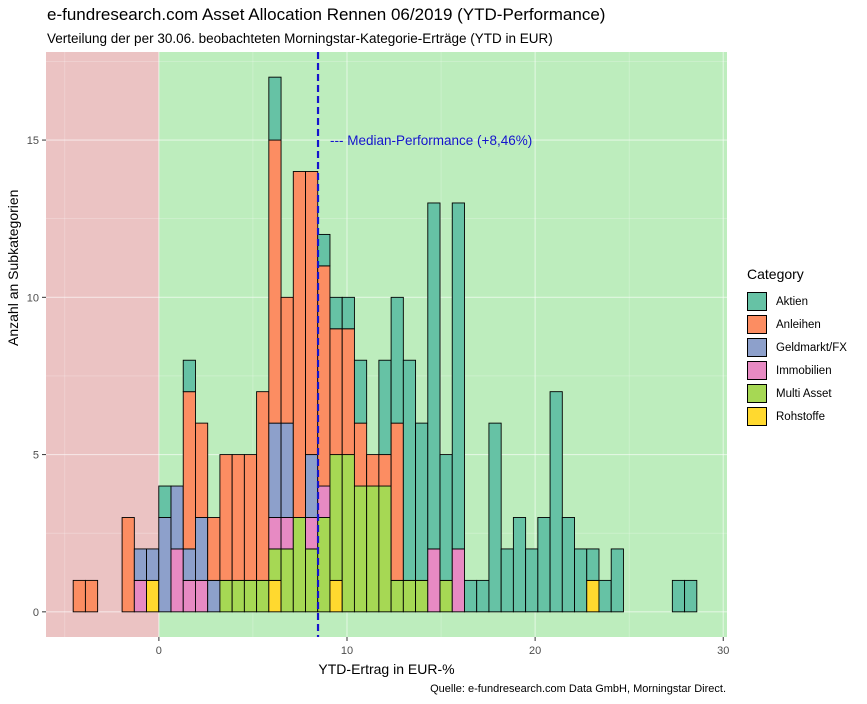  What do you see at coordinates (36, 613) in the screenshot?
I see `y-tick-label: 0` at bounding box center [36, 613].